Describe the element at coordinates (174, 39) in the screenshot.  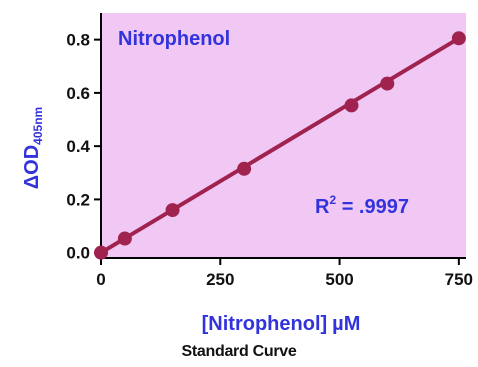
I see `chart-title: Nitrophenol` at that location.